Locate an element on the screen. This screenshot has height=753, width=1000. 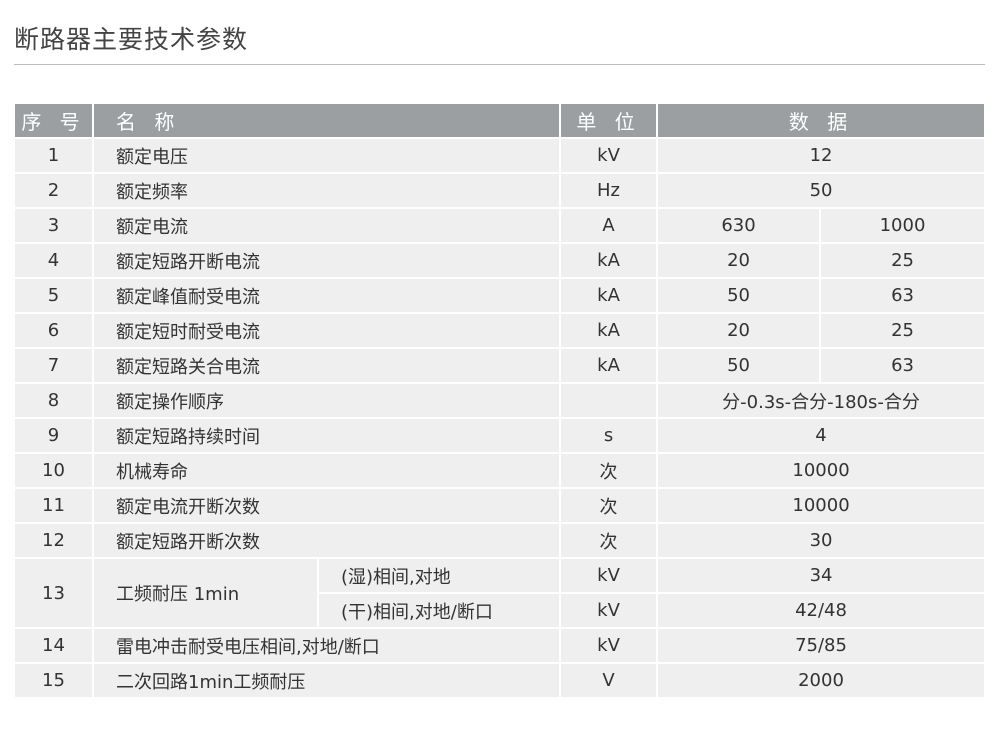
table-header: 序 号 名 称 单 位 数 据 is located at coordinates (500, 120).